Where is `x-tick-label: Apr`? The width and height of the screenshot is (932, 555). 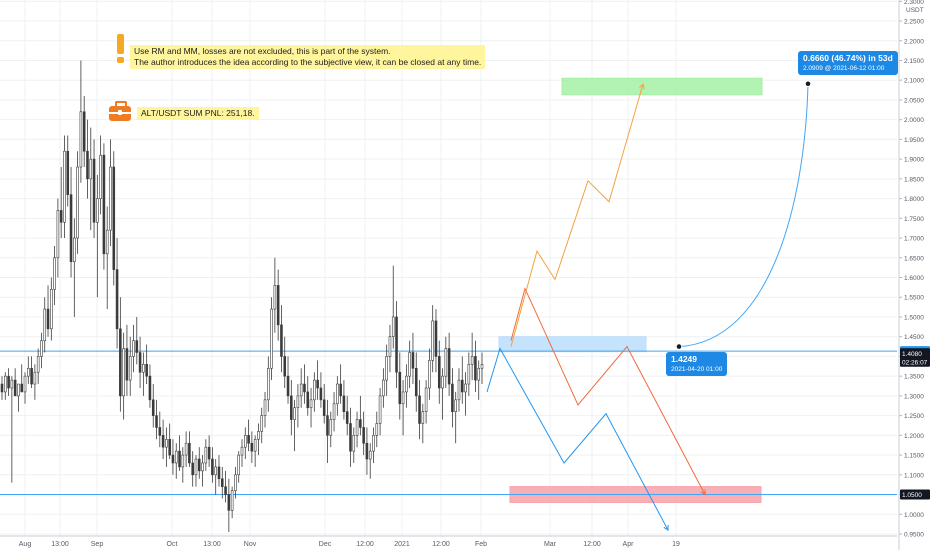 x-tick-label: Apr is located at coordinates (629, 544).